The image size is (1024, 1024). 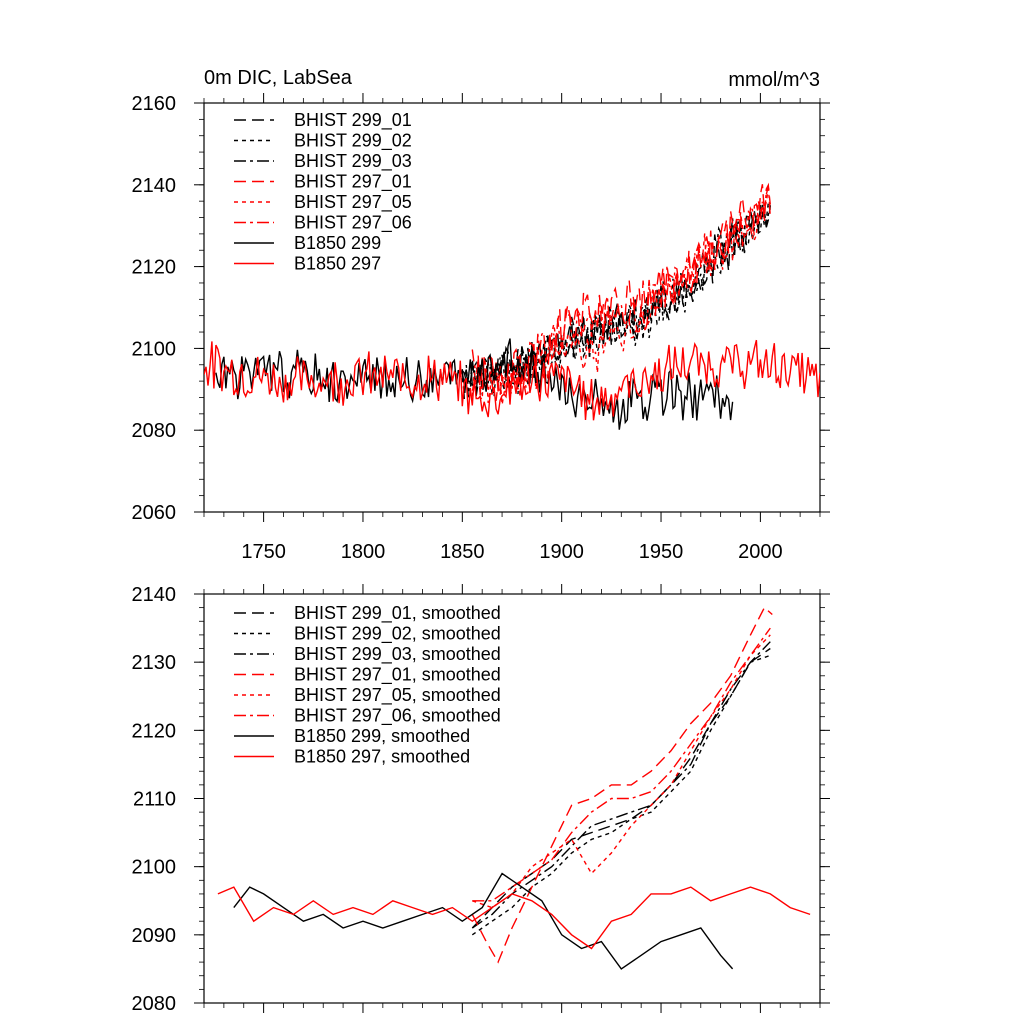 I want to click on legend-label: BHIST 299_03, so click(x=353, y=161).